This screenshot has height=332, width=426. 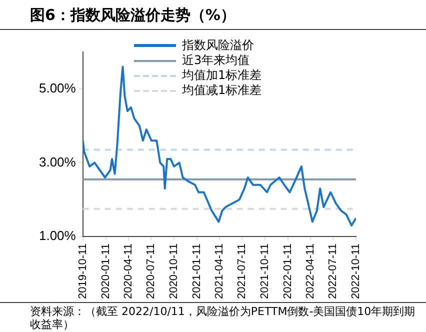 What do you see at coordinates (174, 271) in the screenshot?
I see `x-tick-label: 2020-10-11` at bounding box center [174, 271].